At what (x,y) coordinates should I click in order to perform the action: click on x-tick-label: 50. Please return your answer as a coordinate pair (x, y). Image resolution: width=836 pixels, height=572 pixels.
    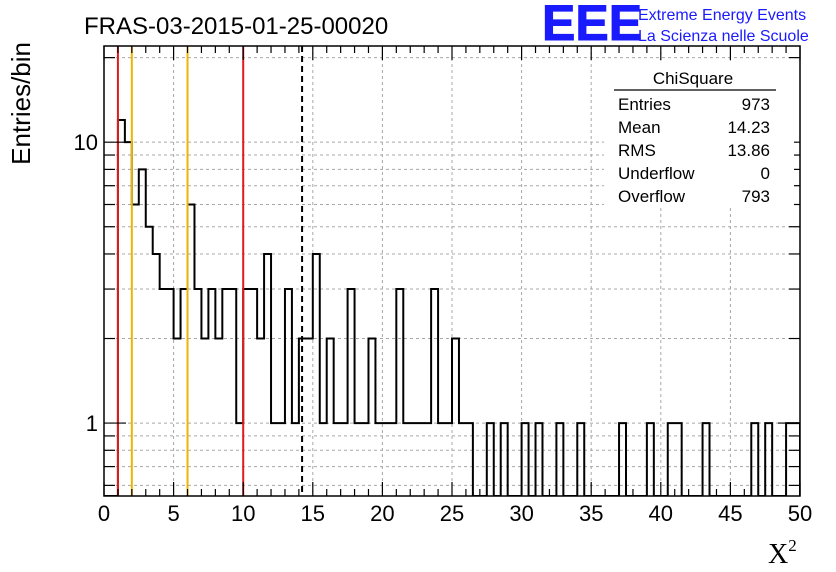
    Looking at the image, I should click on (800, 513).